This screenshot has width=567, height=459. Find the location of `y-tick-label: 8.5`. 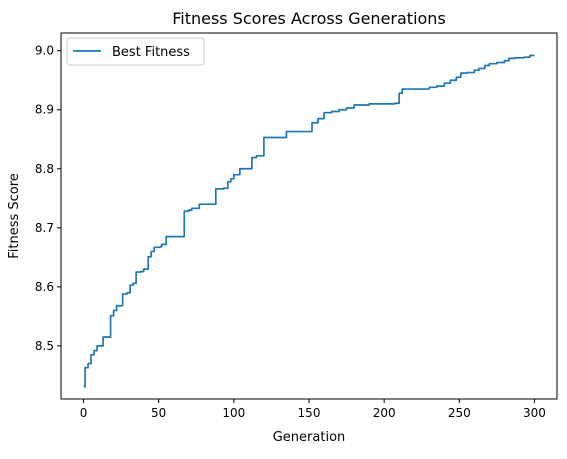

y-tick-label: 8.5 is located at coordinates (44, 346).